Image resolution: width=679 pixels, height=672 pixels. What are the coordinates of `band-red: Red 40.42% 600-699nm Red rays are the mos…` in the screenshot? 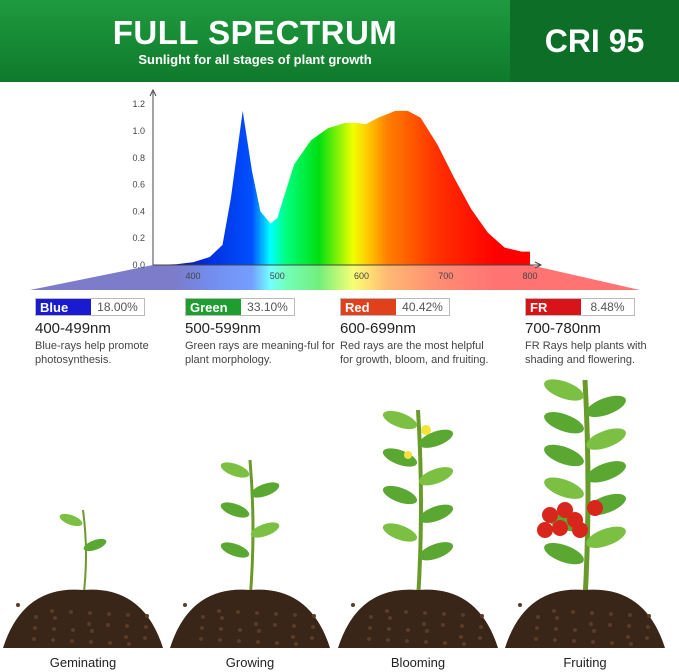 It's located at (415, 332).